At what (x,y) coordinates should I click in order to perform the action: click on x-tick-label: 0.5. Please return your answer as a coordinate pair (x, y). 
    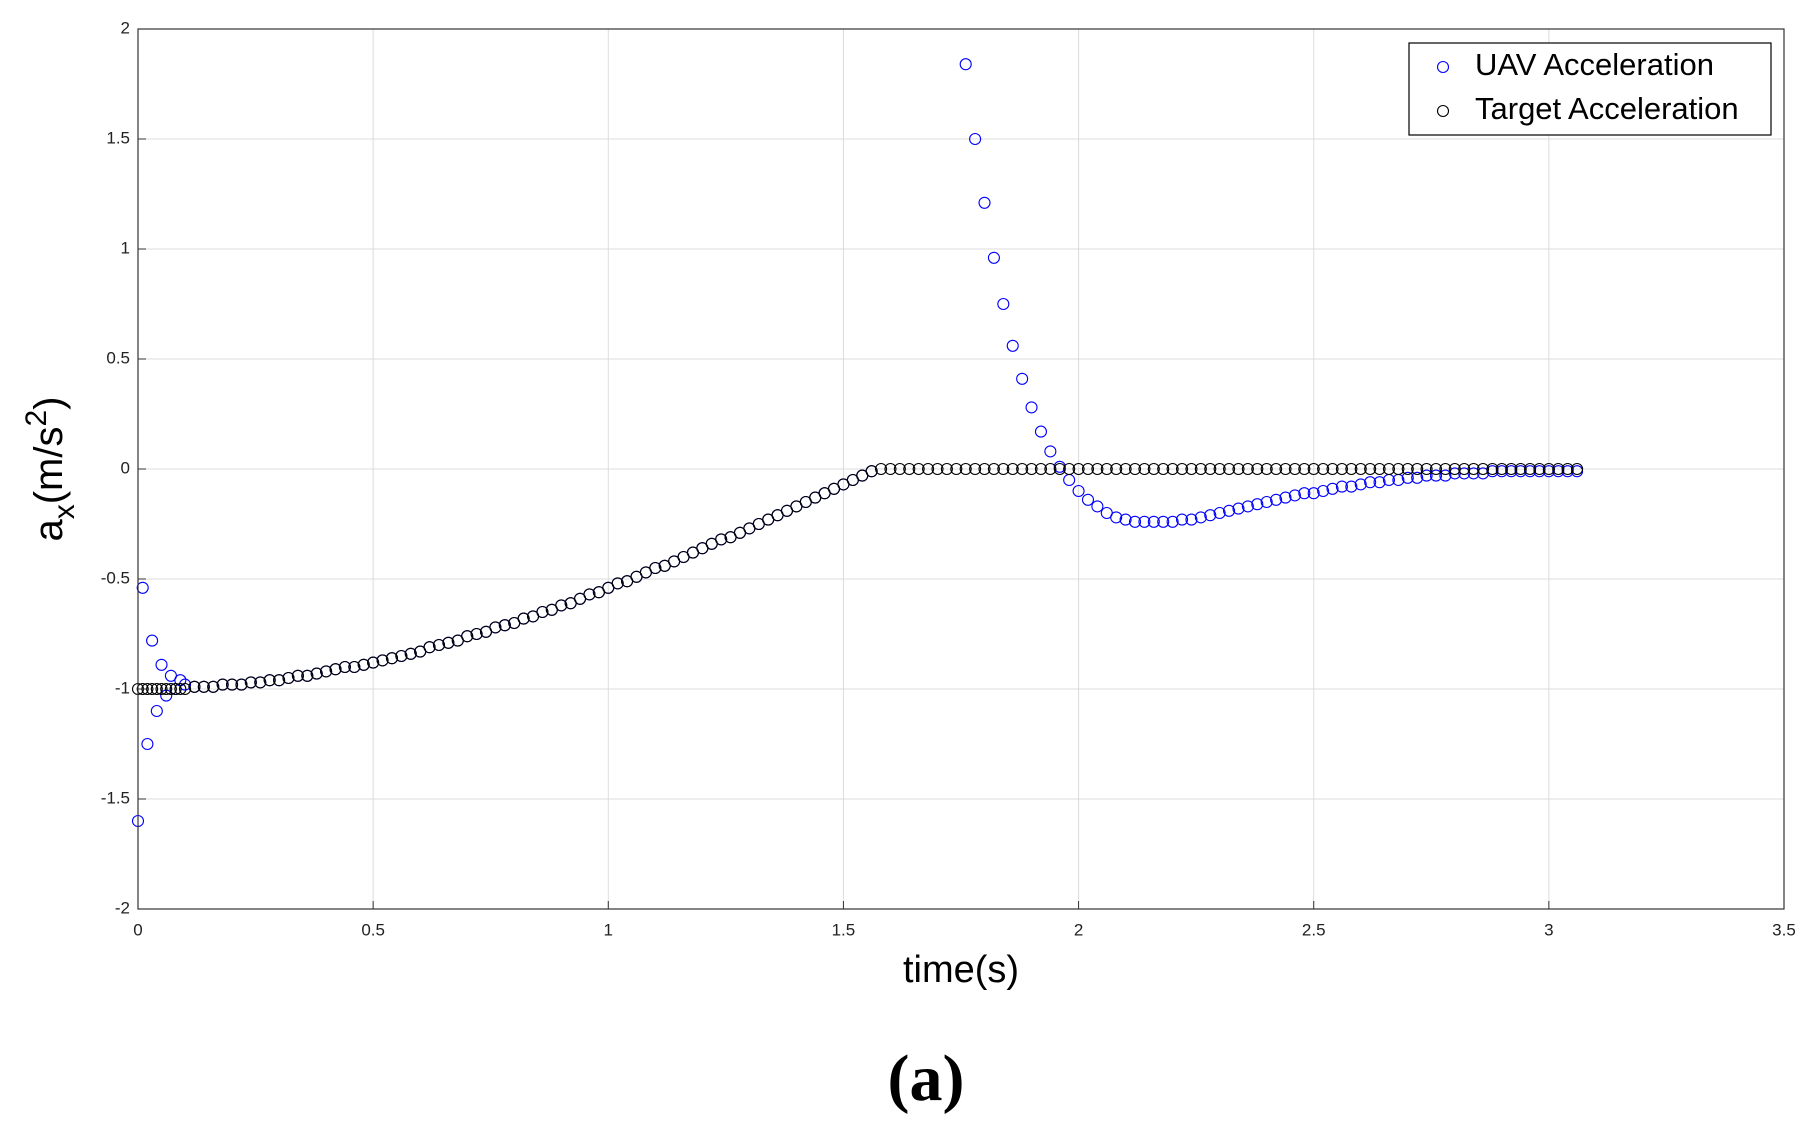
    Looking at the image, I should click on (373, 929).